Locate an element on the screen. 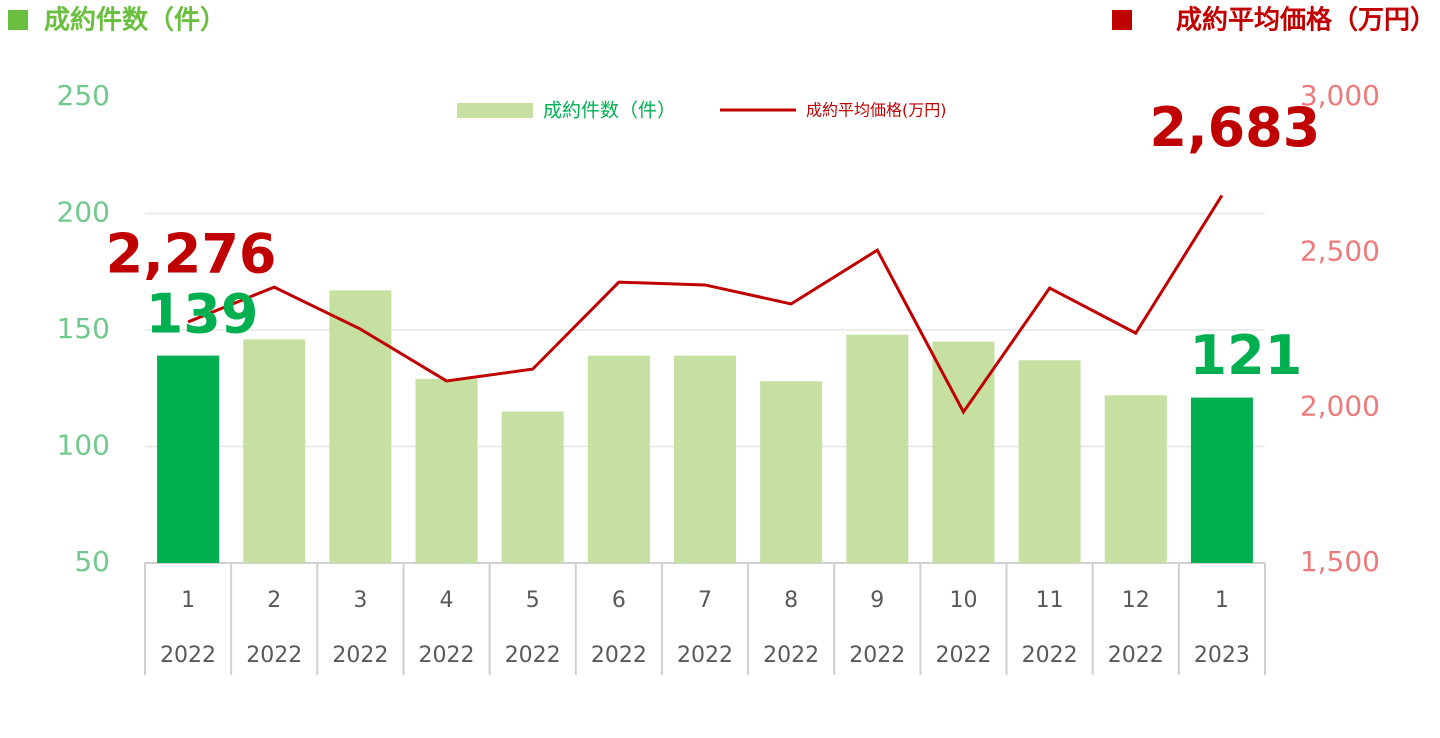  y-tick-label: 250 is located at coordinates (83, 95).